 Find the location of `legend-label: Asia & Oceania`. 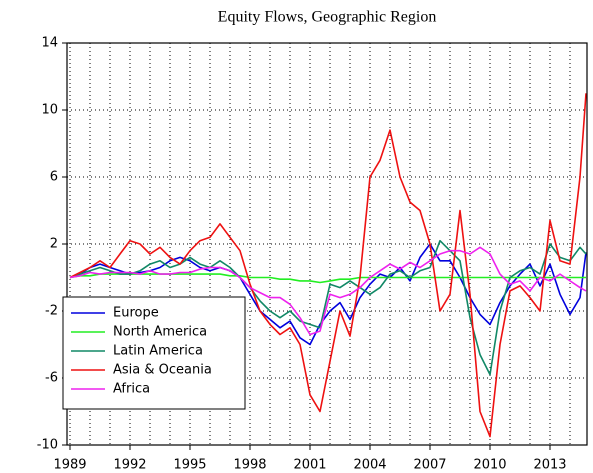

legend-label: Asia & Oceania is located at coordinates (162, 370).